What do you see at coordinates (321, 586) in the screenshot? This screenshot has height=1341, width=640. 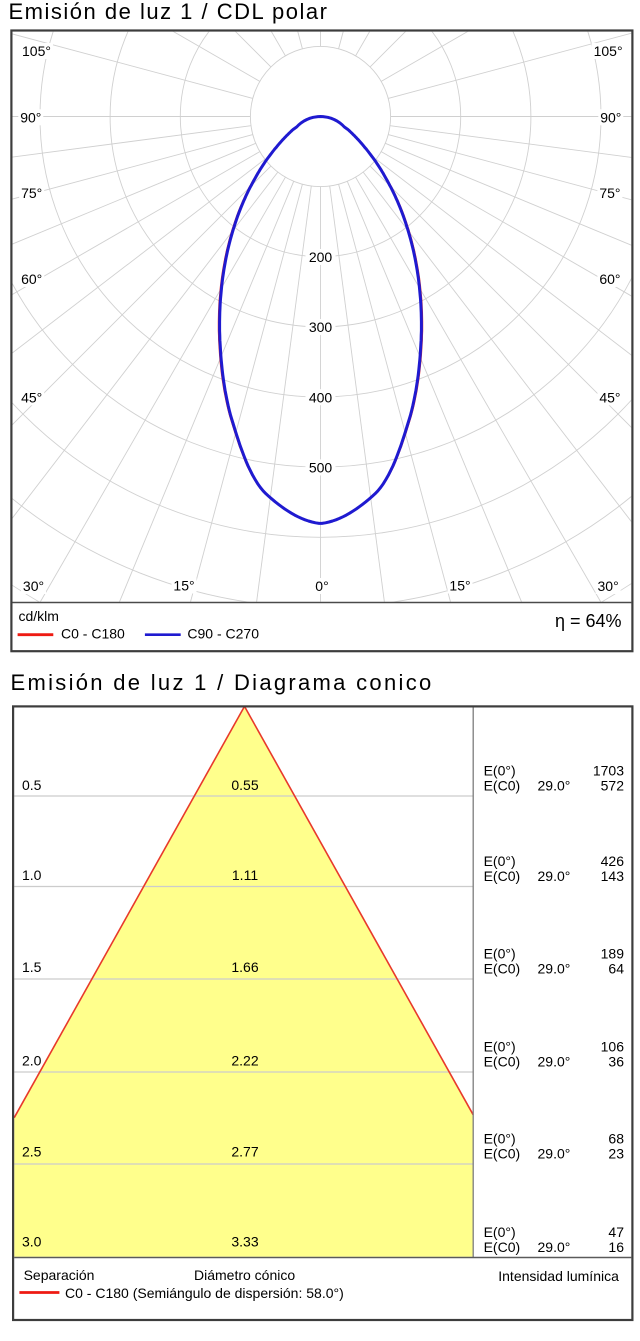 I see `svg-text: 0°` at bounding box center [321, 586].